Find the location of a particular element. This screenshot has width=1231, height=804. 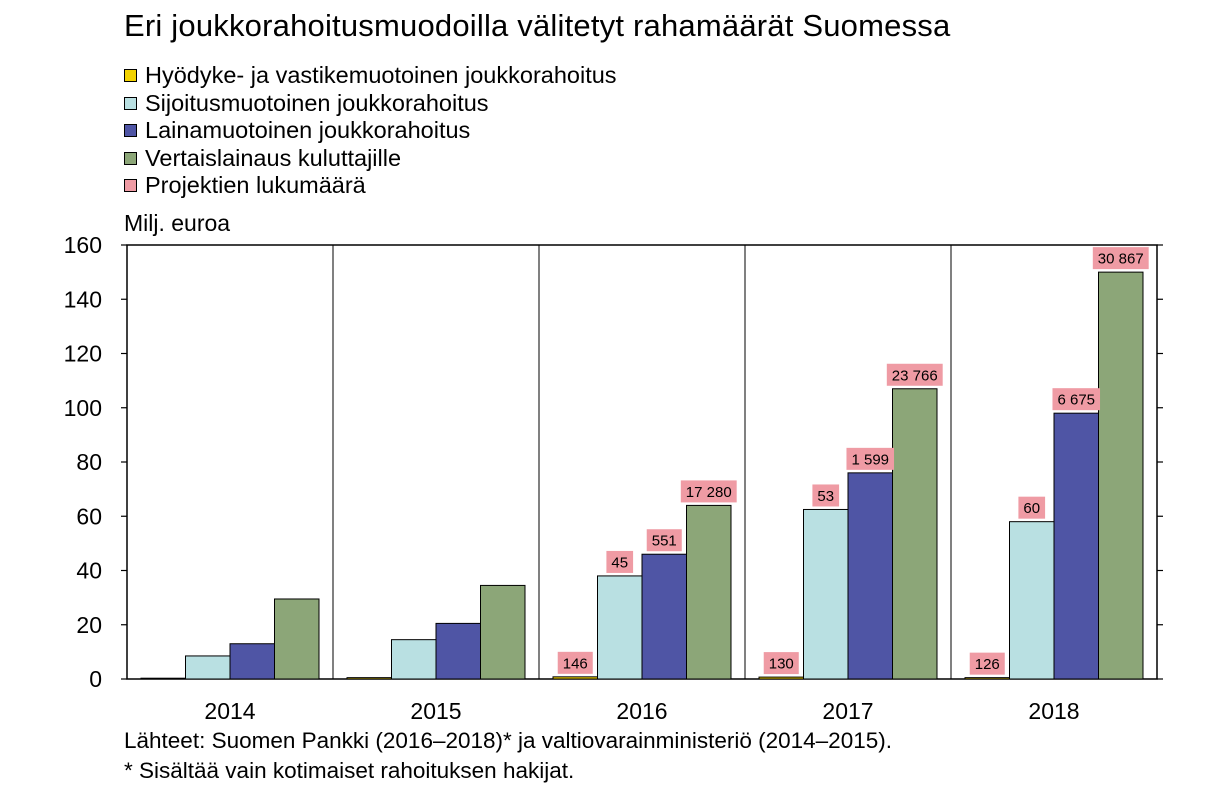

y-tick-label: 20 is located at coordinates (89, 625).